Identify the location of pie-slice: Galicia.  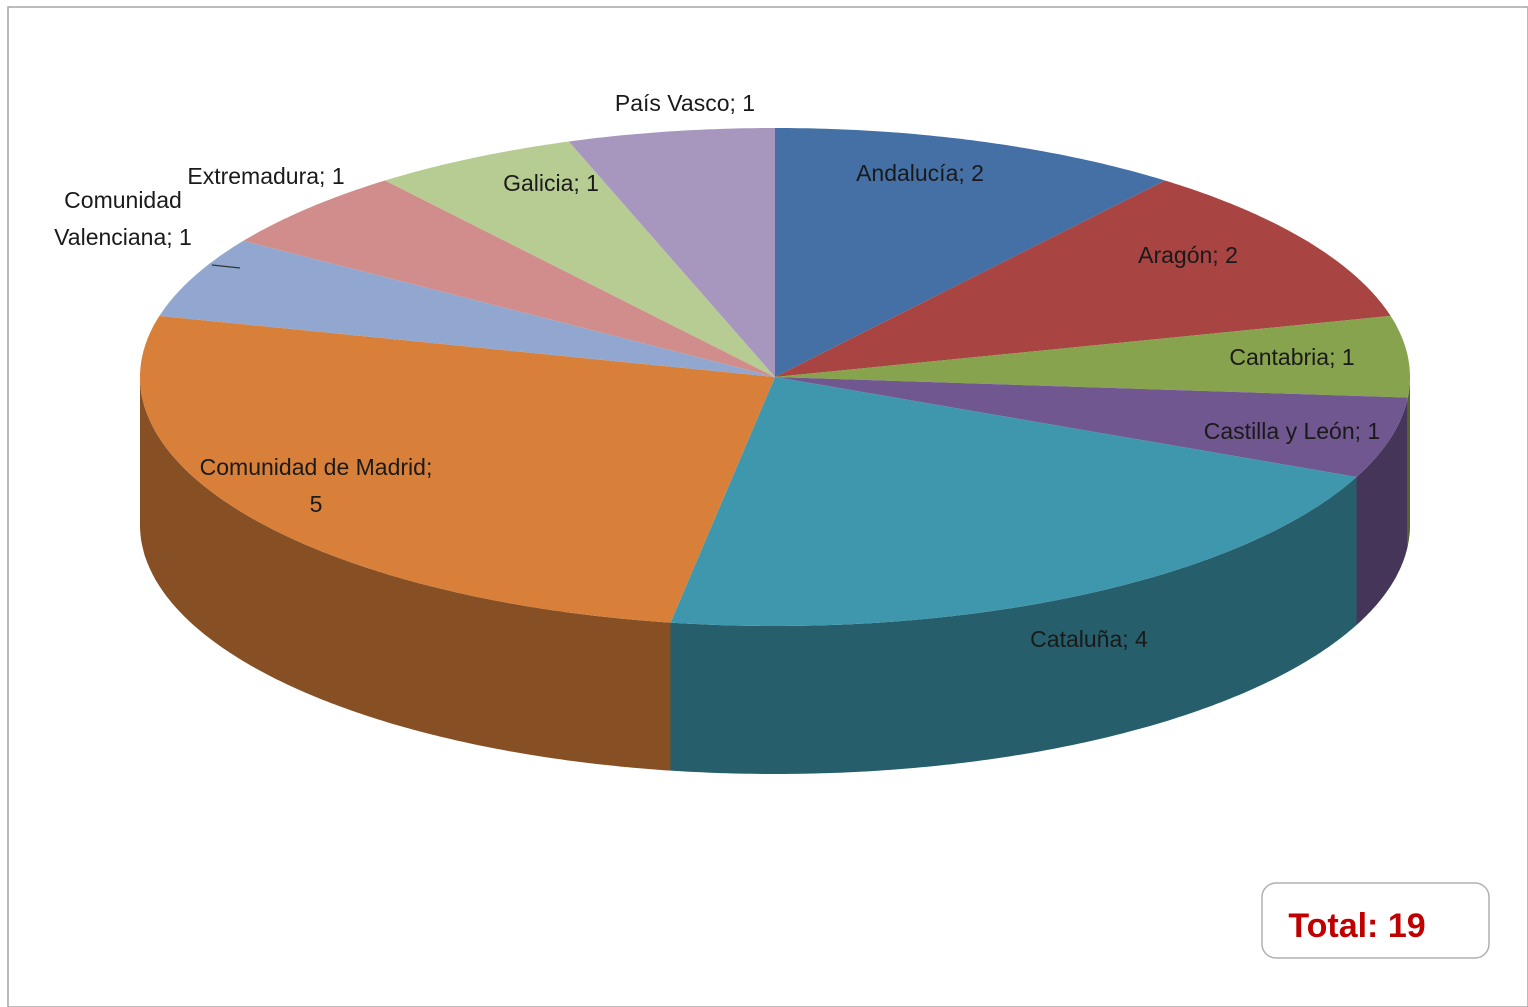
(580, 259).